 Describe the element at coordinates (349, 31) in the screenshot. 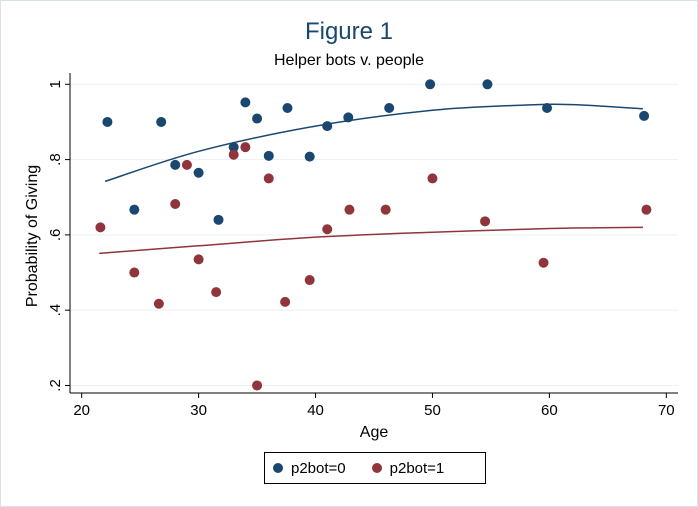

I see `chart-title: Figure 1` at that location.